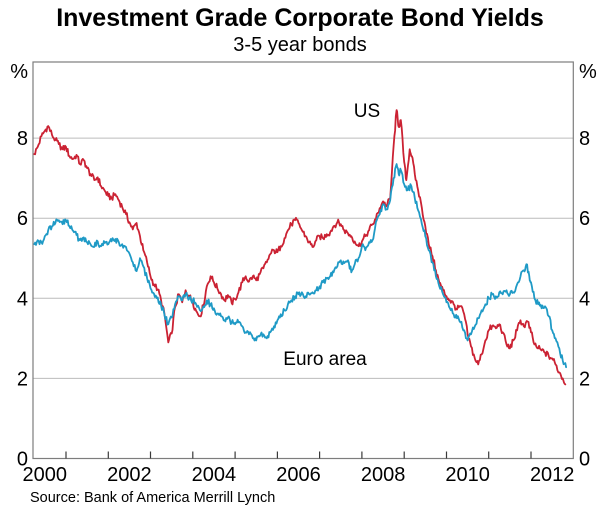  Describe the element at coordinates (299, 45) in the screenshot. I see `chart-subtitle: 3-5 year bonds` at that location.